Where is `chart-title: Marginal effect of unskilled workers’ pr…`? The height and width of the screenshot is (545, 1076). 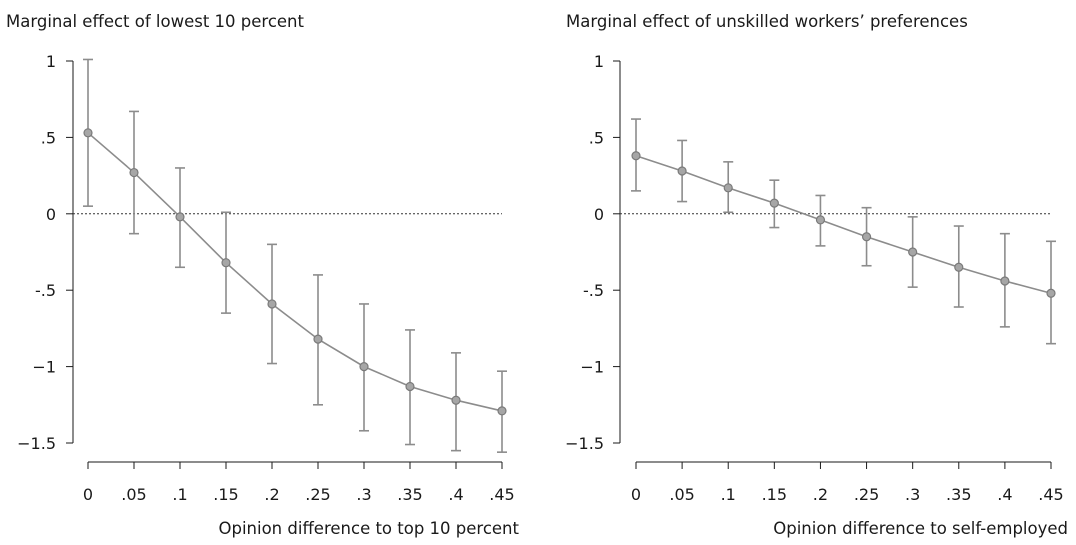 chart-title: Marginal effect of unskilled workers’ pr… is located at coordinates (767, 21).